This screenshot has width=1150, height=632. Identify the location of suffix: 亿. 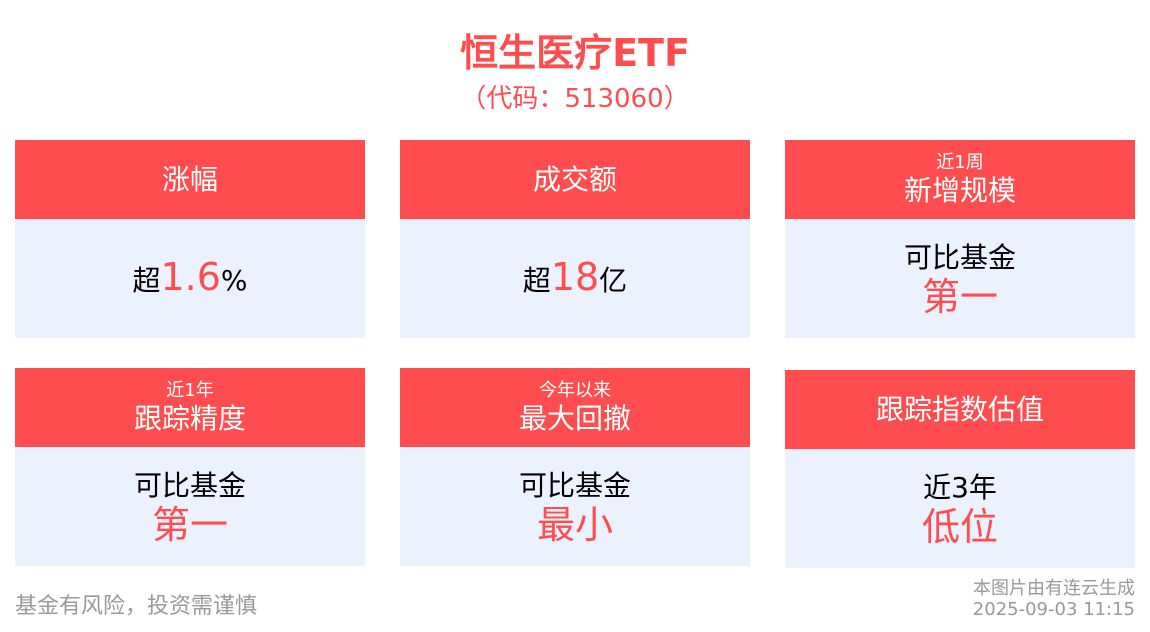
(613, 280).